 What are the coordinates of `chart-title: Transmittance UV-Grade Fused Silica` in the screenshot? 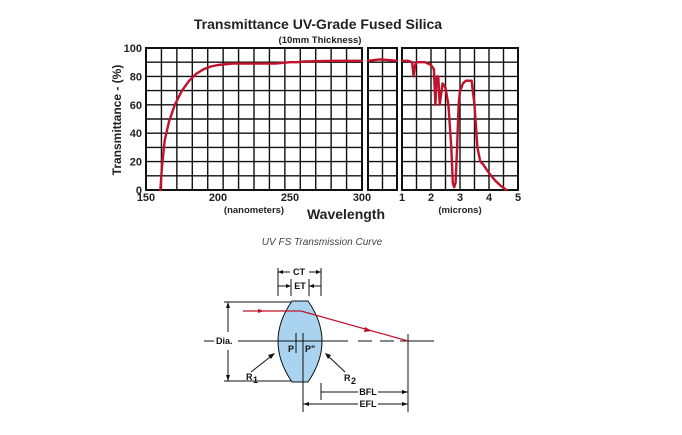 It's located at (318, 24).